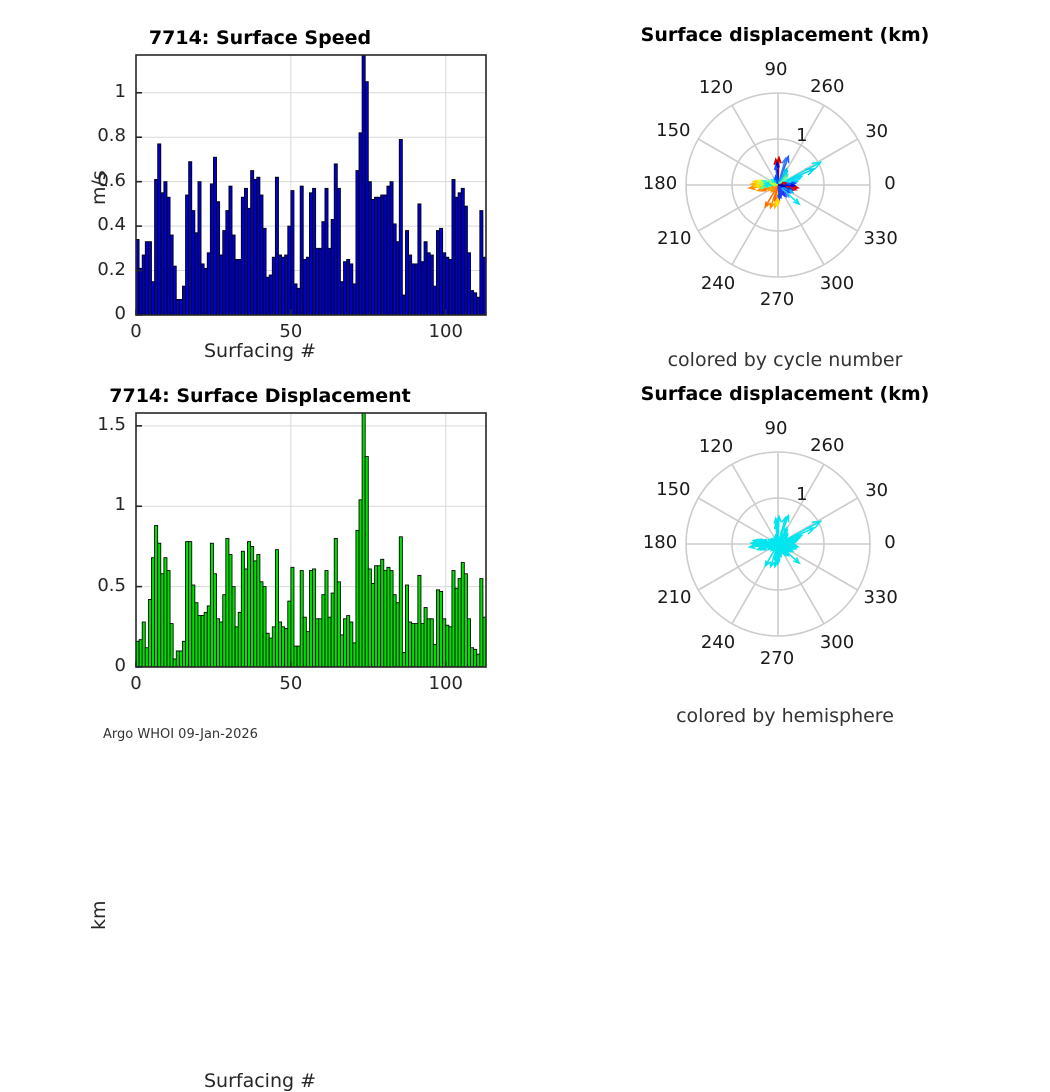 This screenshot has height=1092, width=1050. What do you see at coordinates (446, 331) in the screenshot?
I see `x-tick-label: 100` at bounding box center [446, 331].